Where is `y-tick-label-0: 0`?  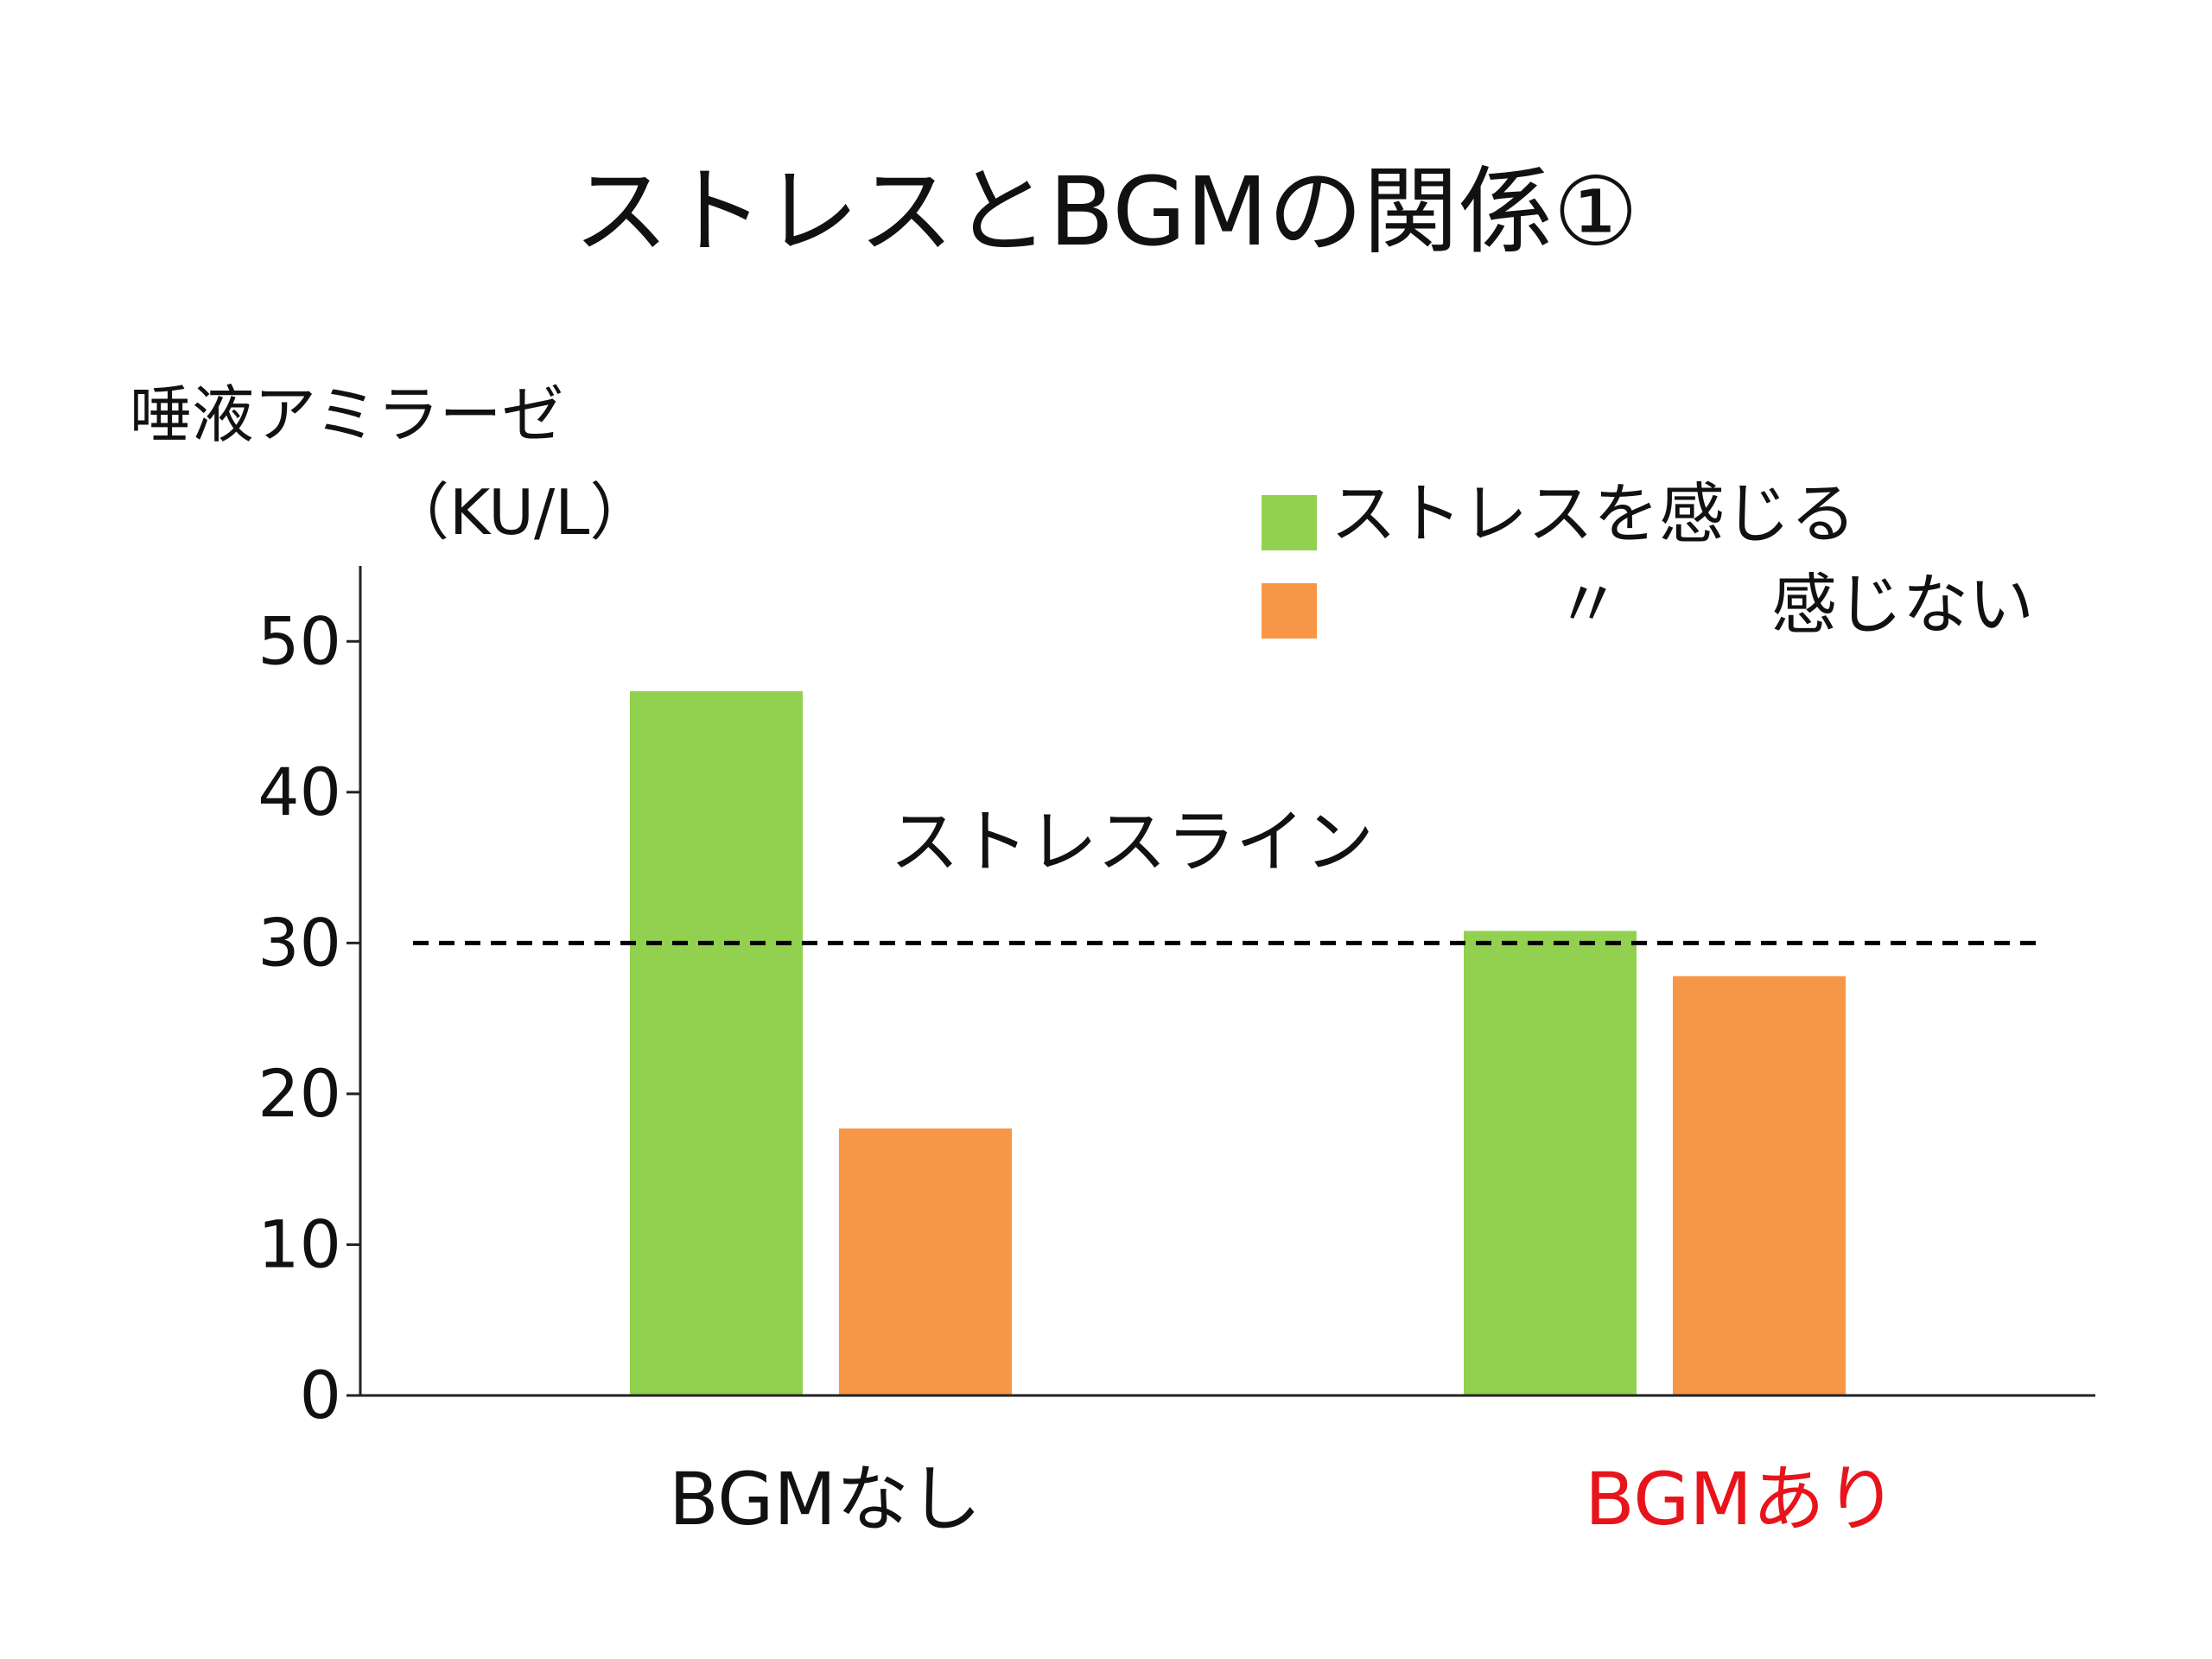
y-tick-label-0: 0 is located at coordinates (320, 1395).